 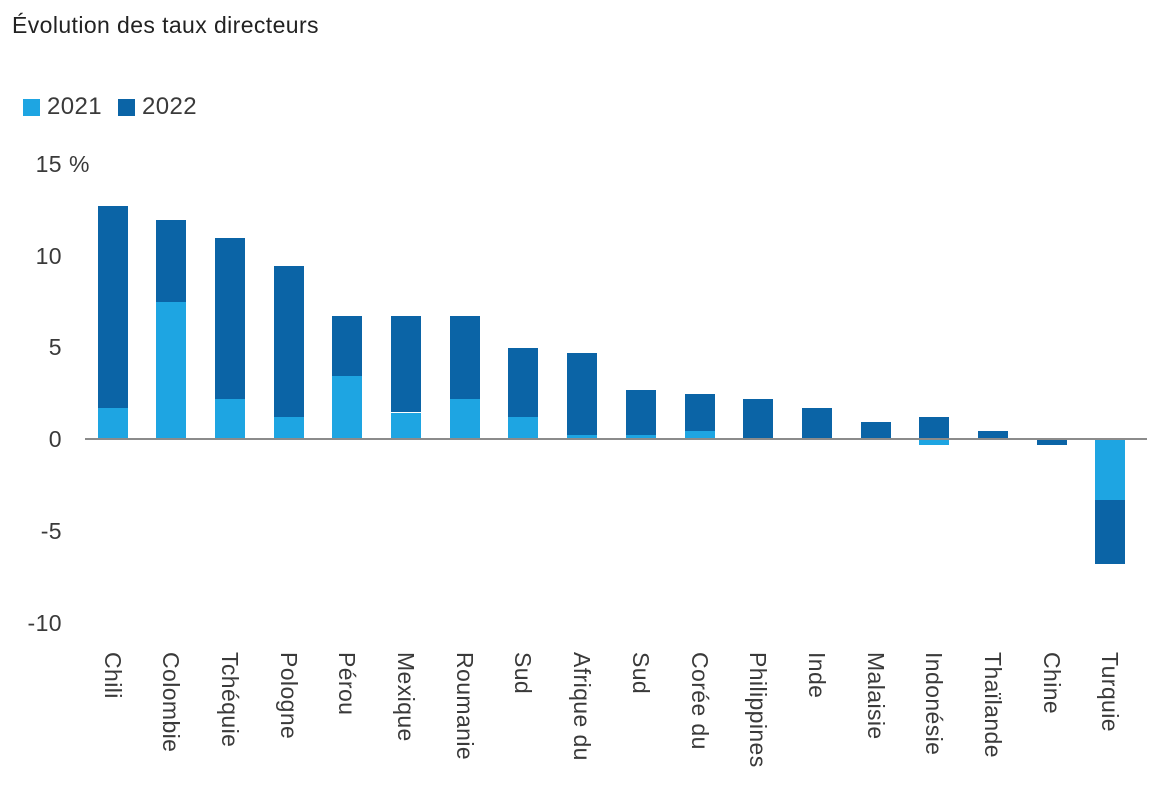 What do you see at coordinates (113, 675) in the screenshot?
I see `x-axis-label: Chili` at bounding box center [113, 675].